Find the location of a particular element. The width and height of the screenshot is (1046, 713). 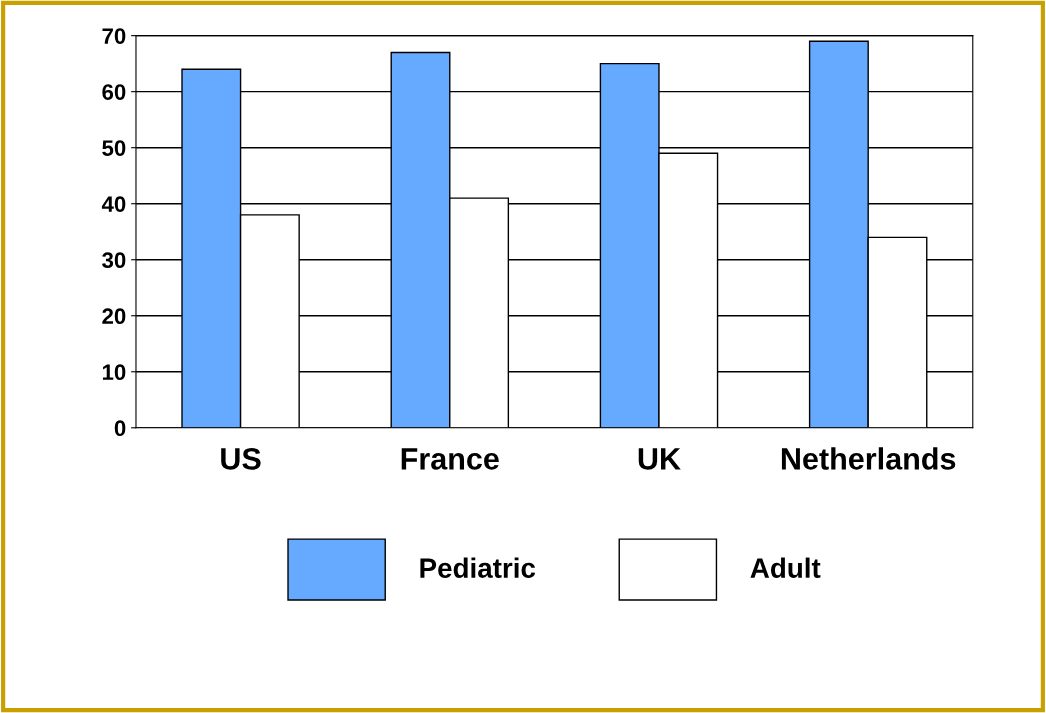

y-tick-label: 10 is located at coordinates (114, 372).